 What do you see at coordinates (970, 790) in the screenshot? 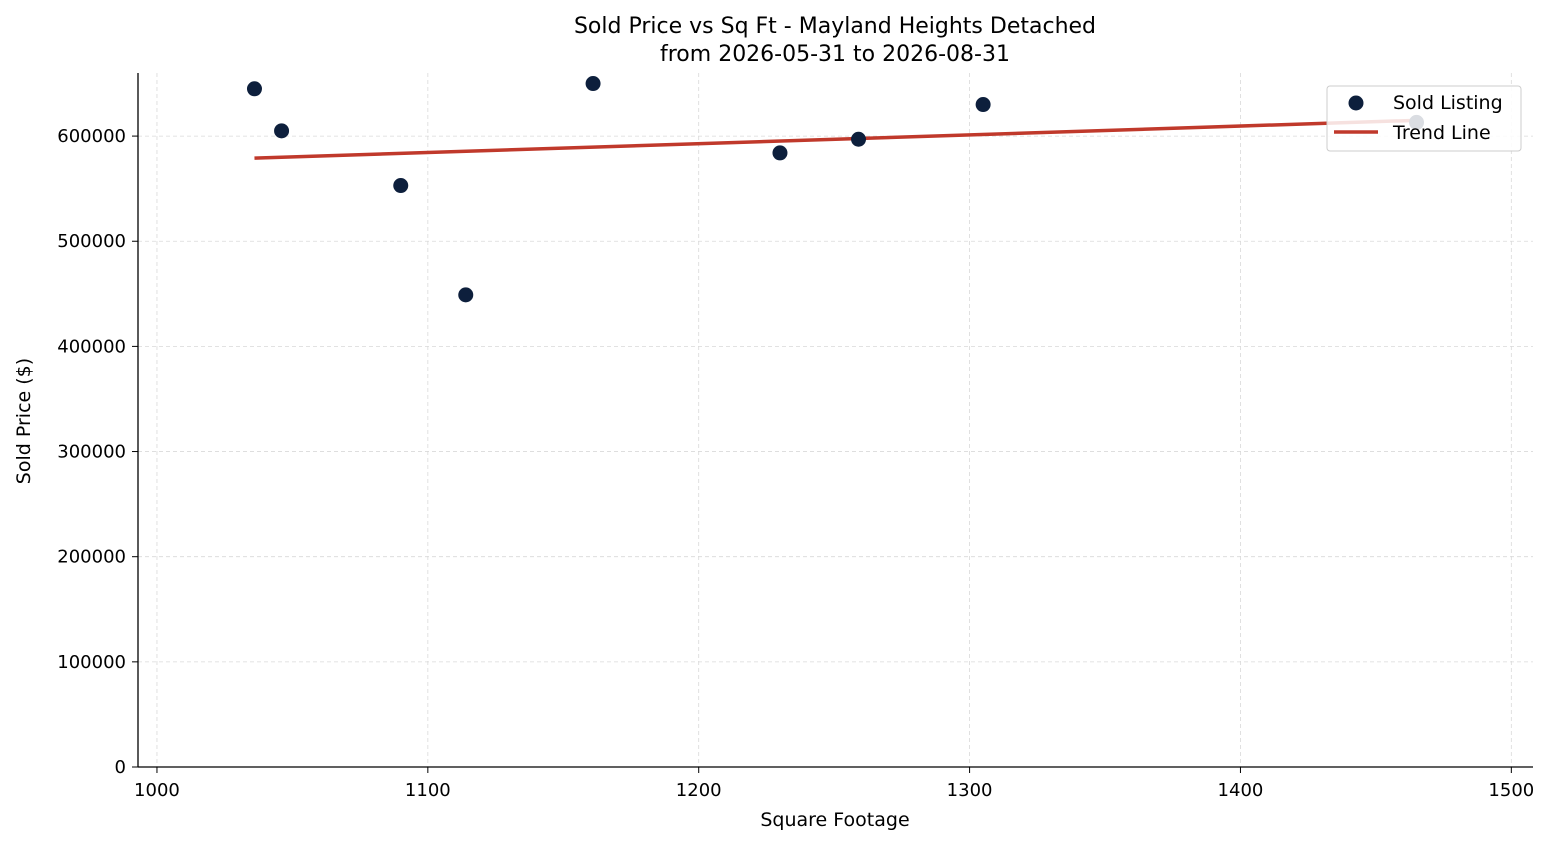
I see `x-tick-label: 1300` at bounding box center [970, 790].